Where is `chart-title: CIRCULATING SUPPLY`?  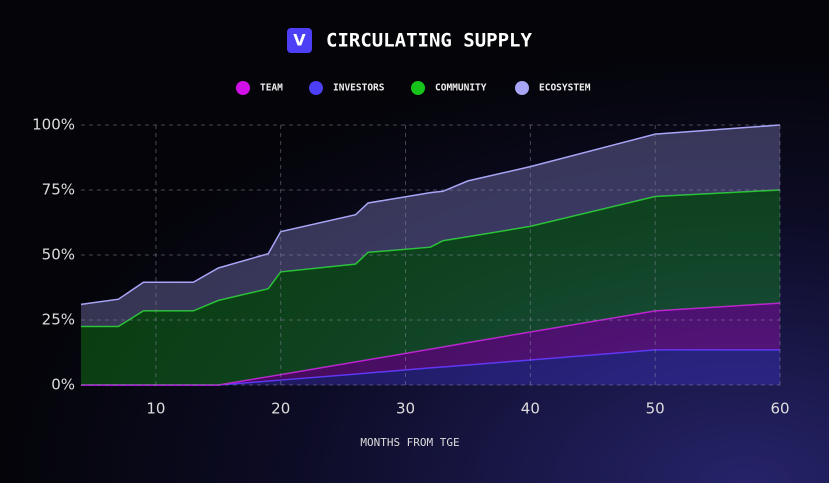
chart-title: CIRCULATING SUPPLY is located at coordinates (429, 41).